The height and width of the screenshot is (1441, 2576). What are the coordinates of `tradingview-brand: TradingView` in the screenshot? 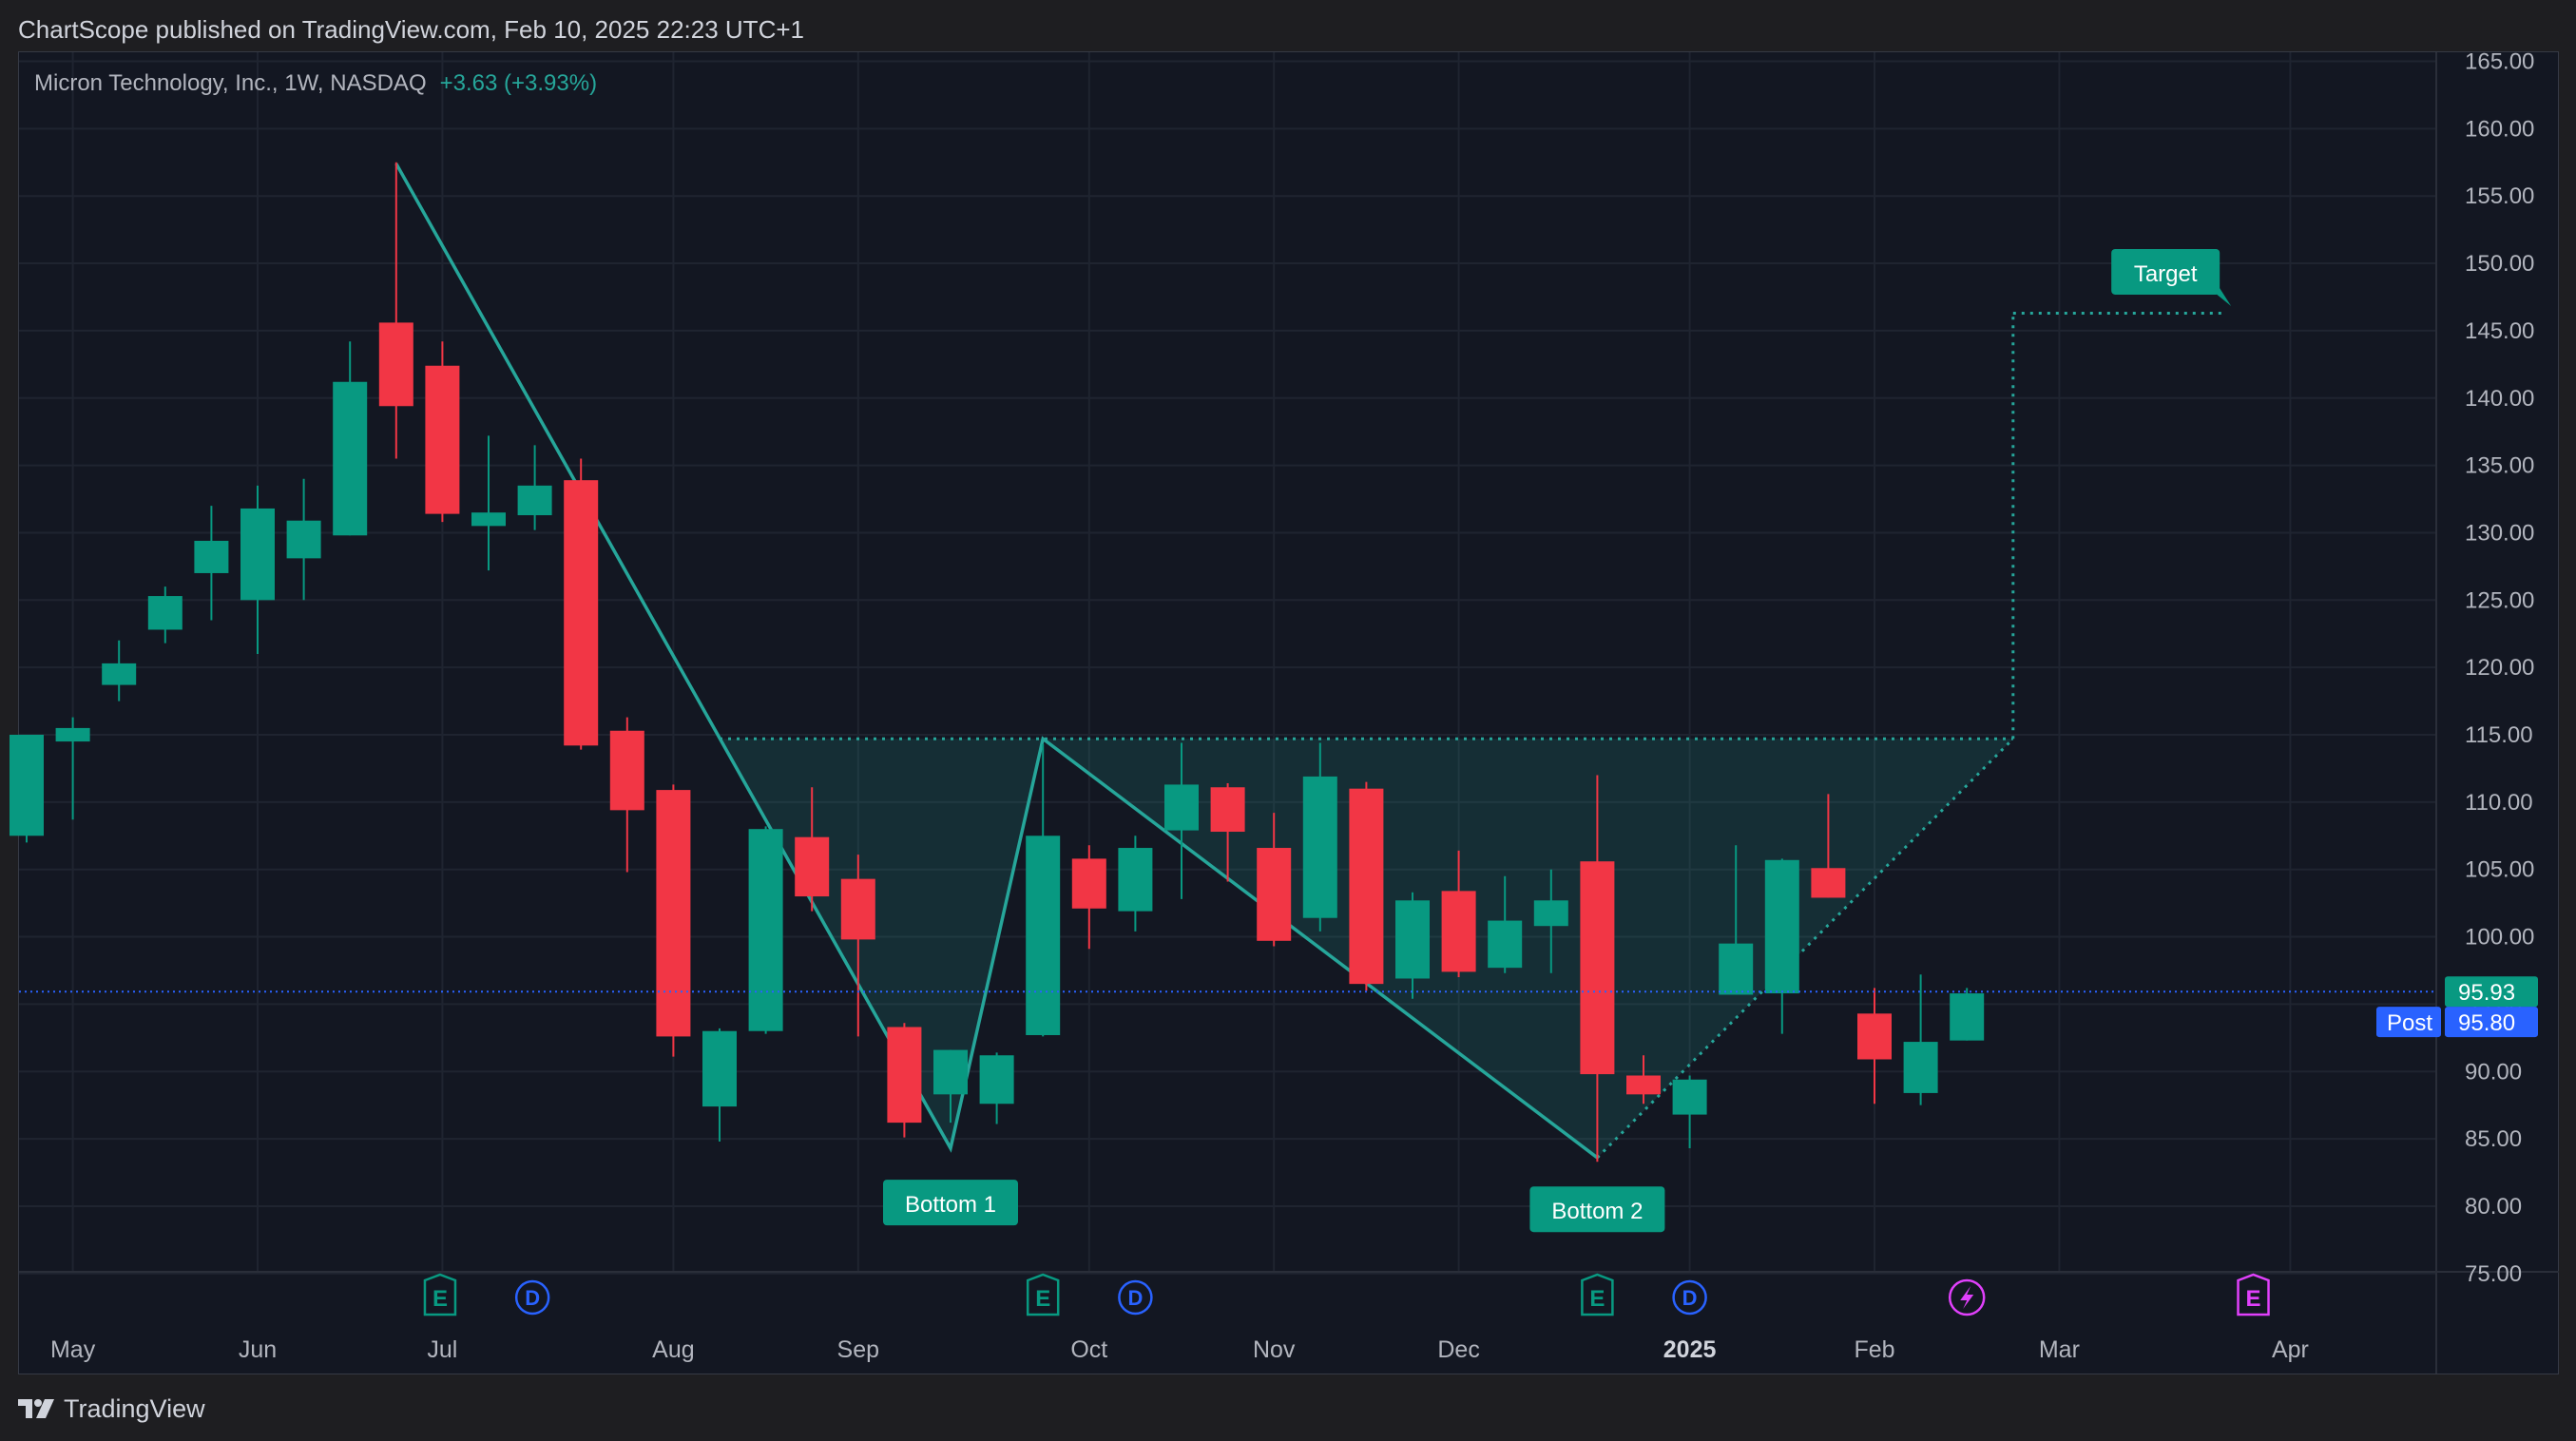 It's located at (134, 1408).